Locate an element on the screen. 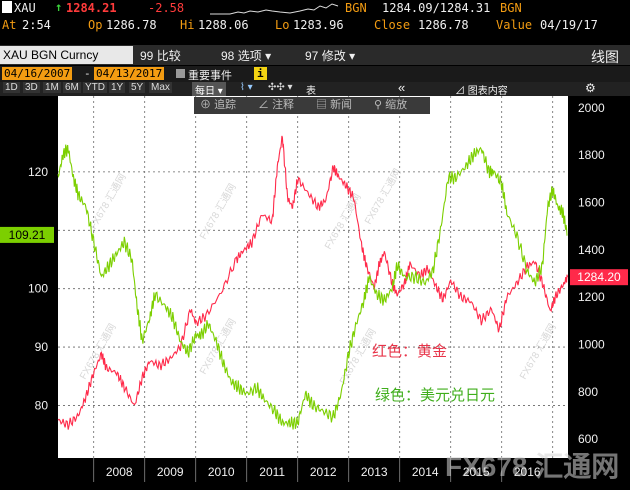 The image size is (630, 490). x-tick-label: 2013 is located at coordinates (374, 472).